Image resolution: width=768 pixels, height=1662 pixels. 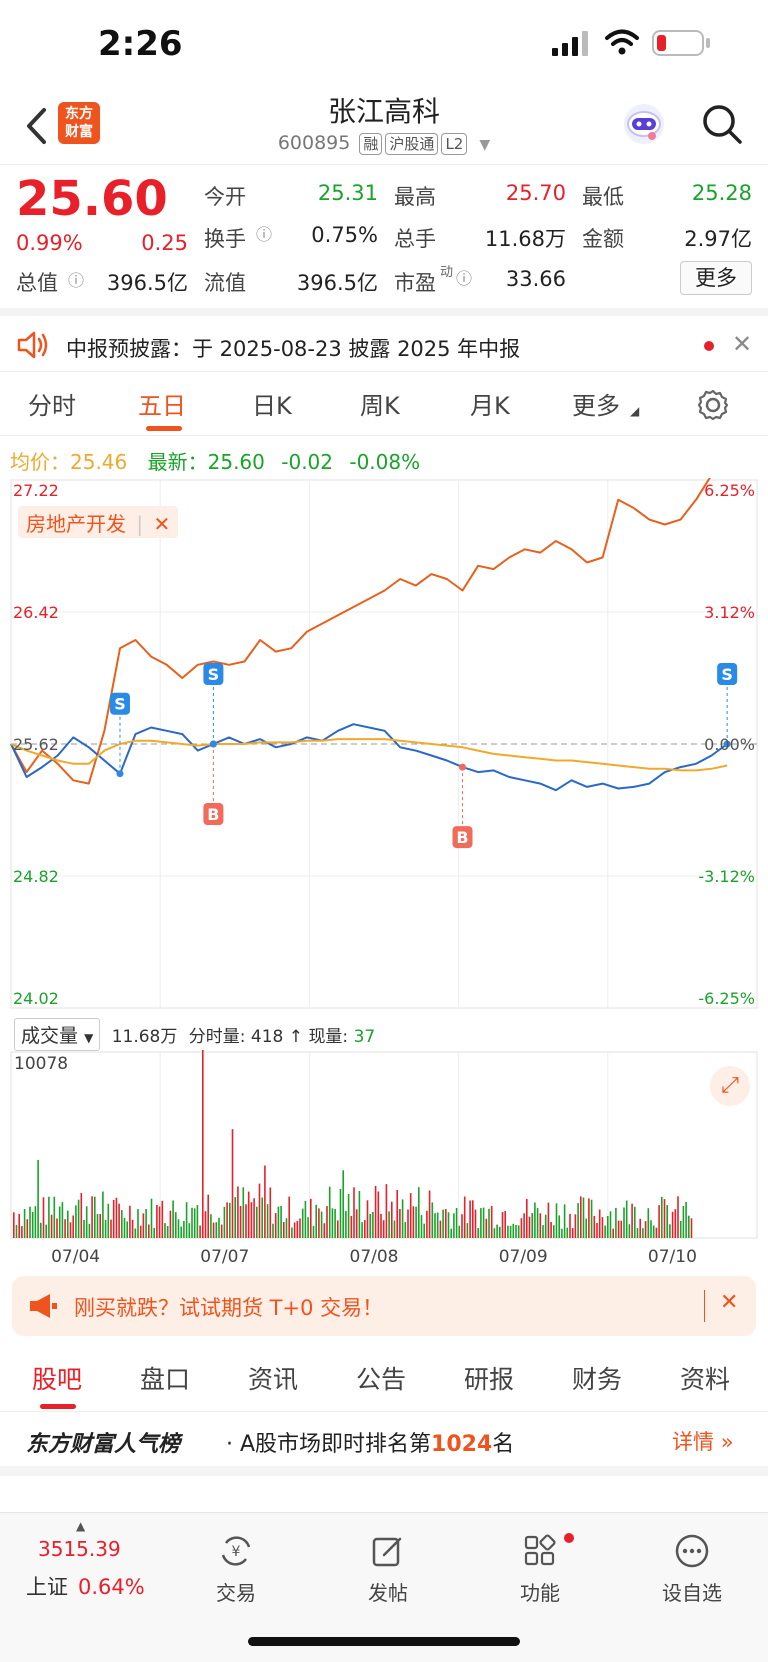 What do you see at coordinates (40, 462) in the screenshot?
I see `avg-label: 均价：` at bounding box center [40, 462].